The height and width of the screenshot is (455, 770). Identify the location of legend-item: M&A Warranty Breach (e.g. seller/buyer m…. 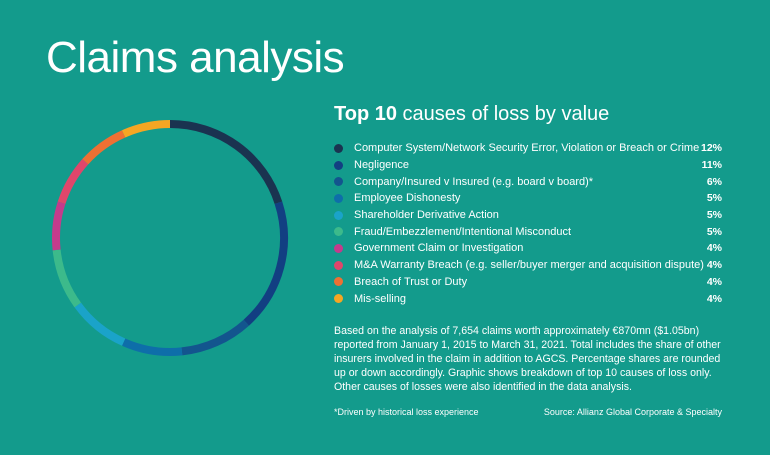
(528, 265).